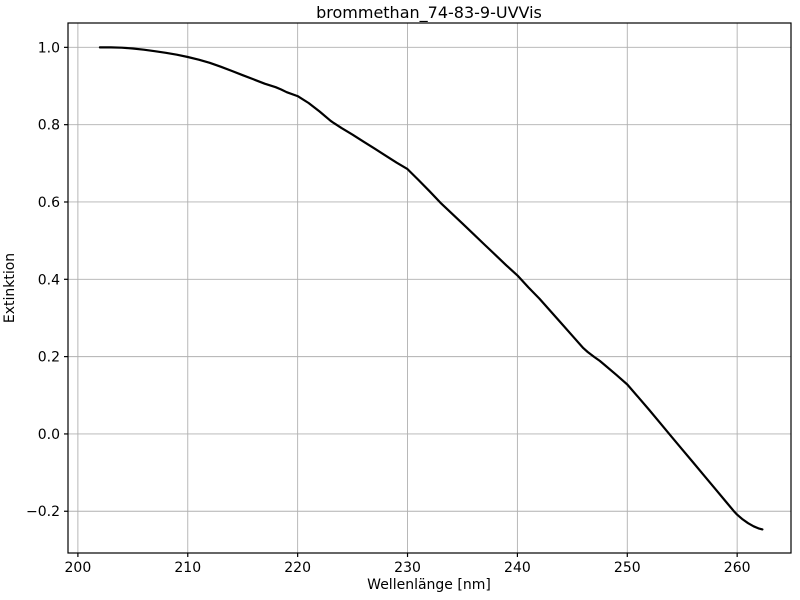  What do you see at coordinates (297, 568) in the screenshot?
I see `x-tick-label: 220` at bounding box center [297, 568].